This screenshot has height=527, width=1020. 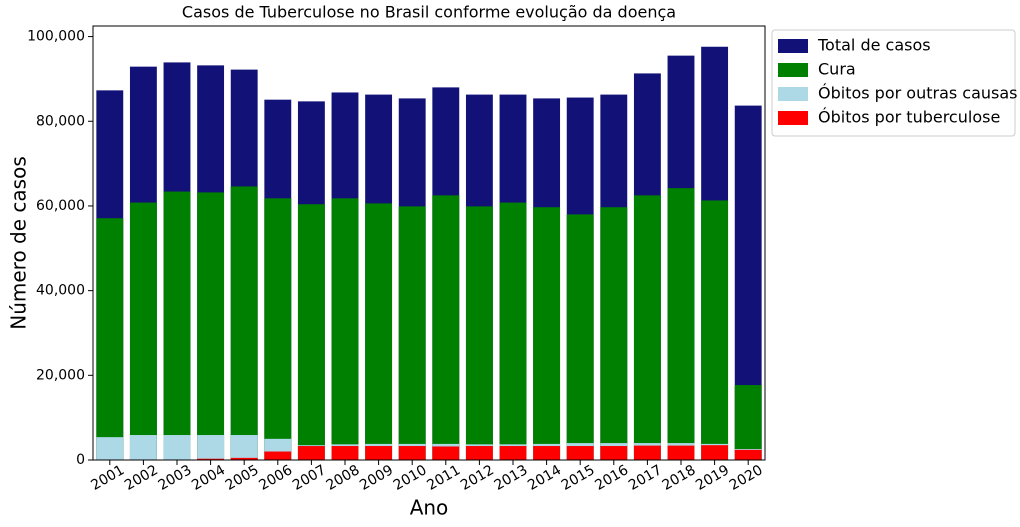 What do you see at coordinates (837, 69) in the screenshot?
I see `legend-label: Cura` at bounding box center [837, 69].